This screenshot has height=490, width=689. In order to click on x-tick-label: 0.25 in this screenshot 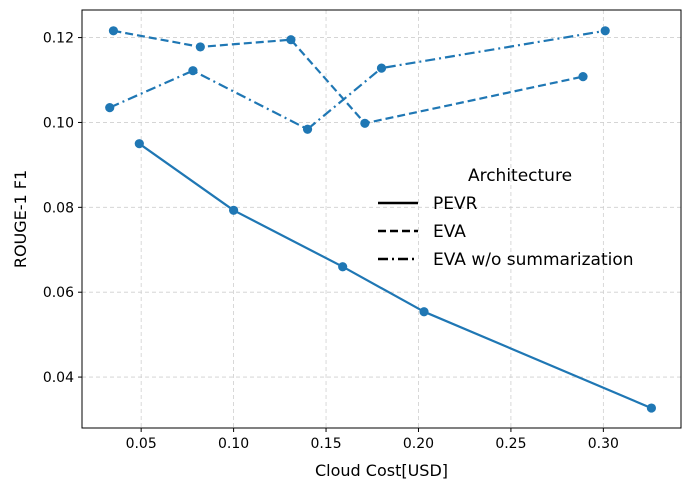, I will do `click(510, 444)`.